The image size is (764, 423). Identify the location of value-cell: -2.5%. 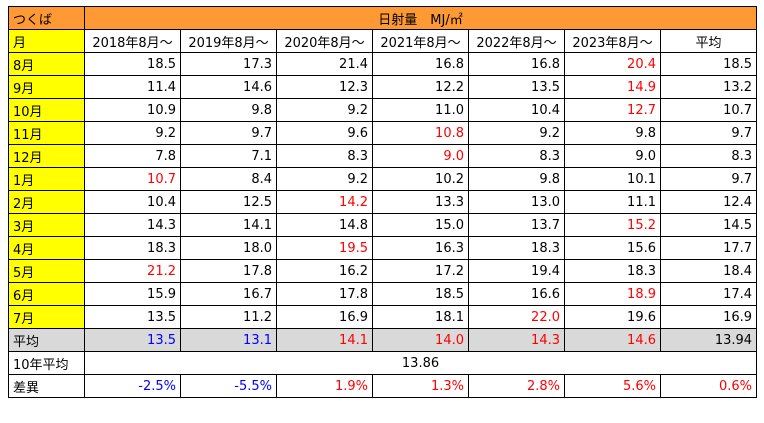
(132, 386).